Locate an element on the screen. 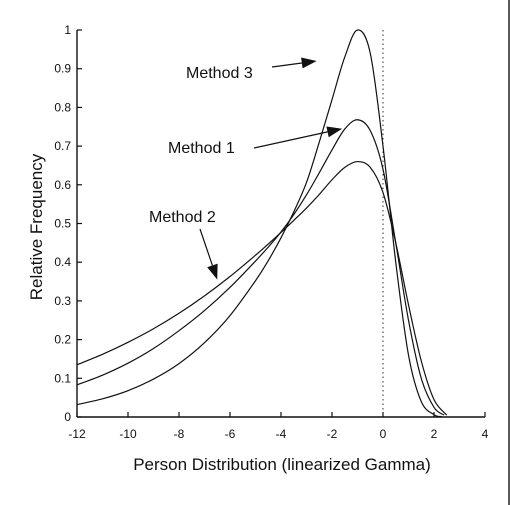 This screenshot has height=505, width=512. x-tick-label: 4 is located at coordinates (485, 434).